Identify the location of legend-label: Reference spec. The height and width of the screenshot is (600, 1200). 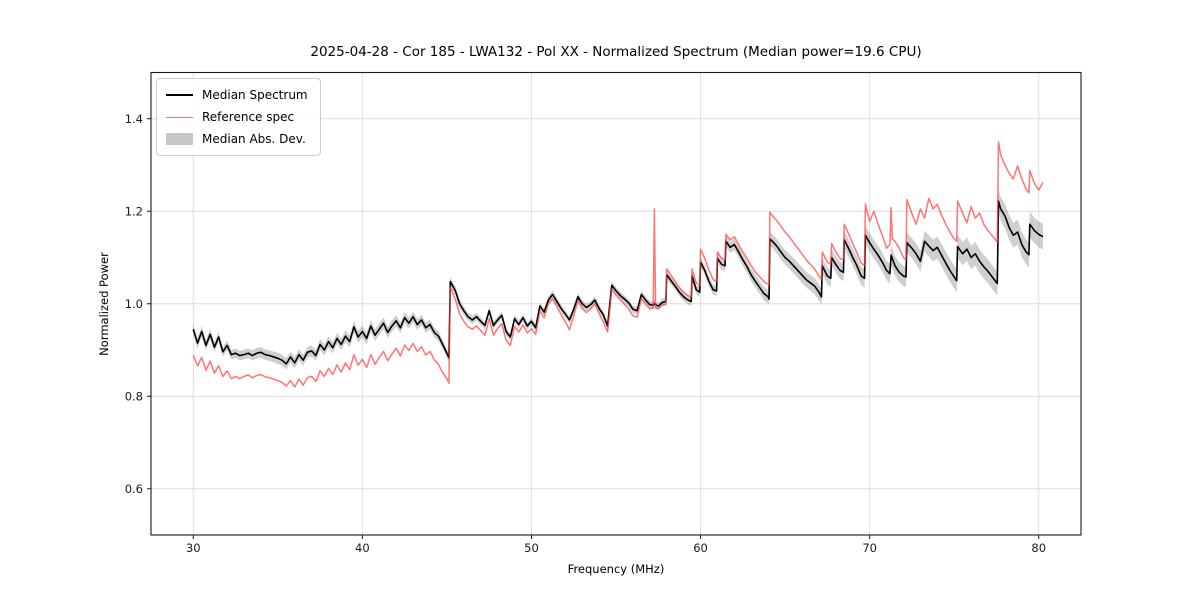
(248, 117).